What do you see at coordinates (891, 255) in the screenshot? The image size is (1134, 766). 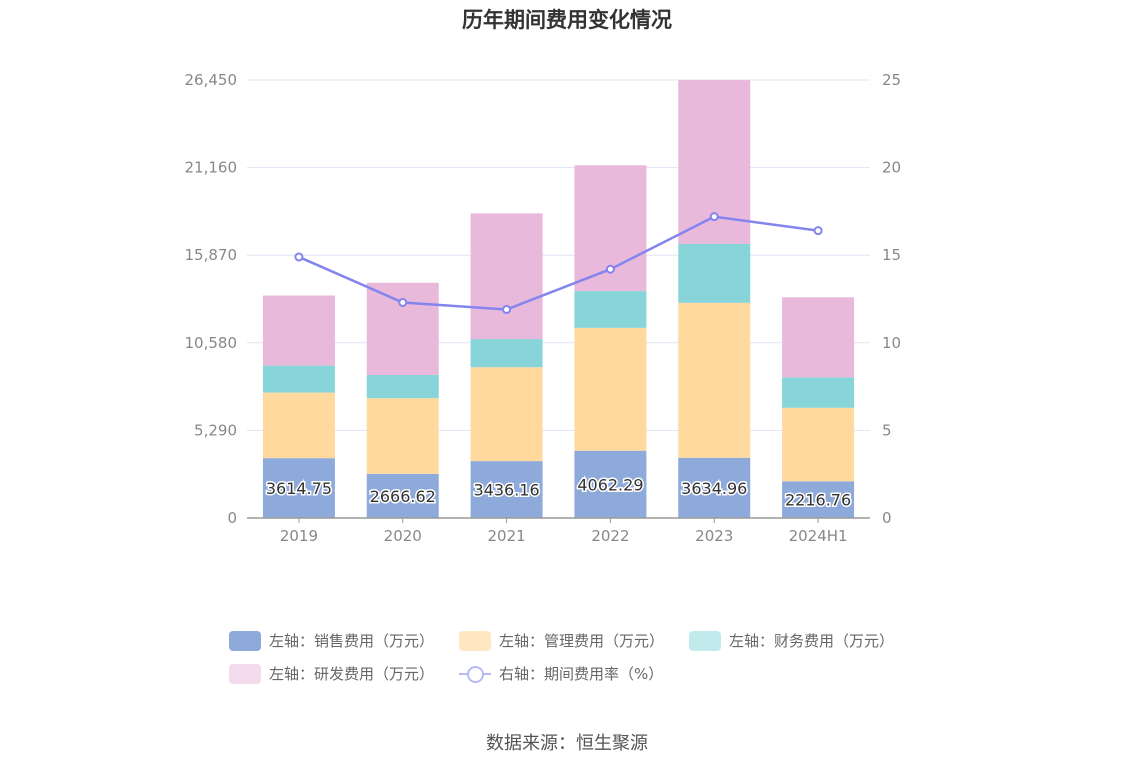 I see `right-axis-tick-label: 15` at bounding box center [891, 255].